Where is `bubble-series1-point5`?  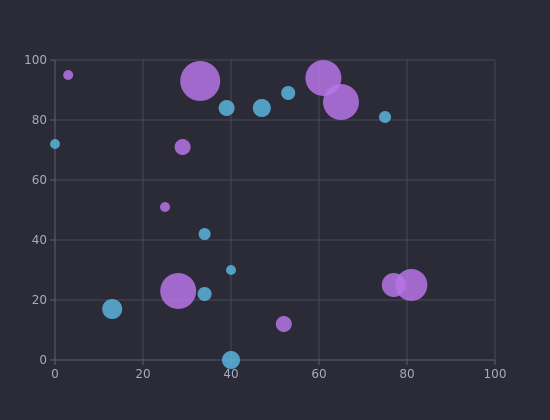
bubble-series1-point5 is located at coordinates (283, 324).